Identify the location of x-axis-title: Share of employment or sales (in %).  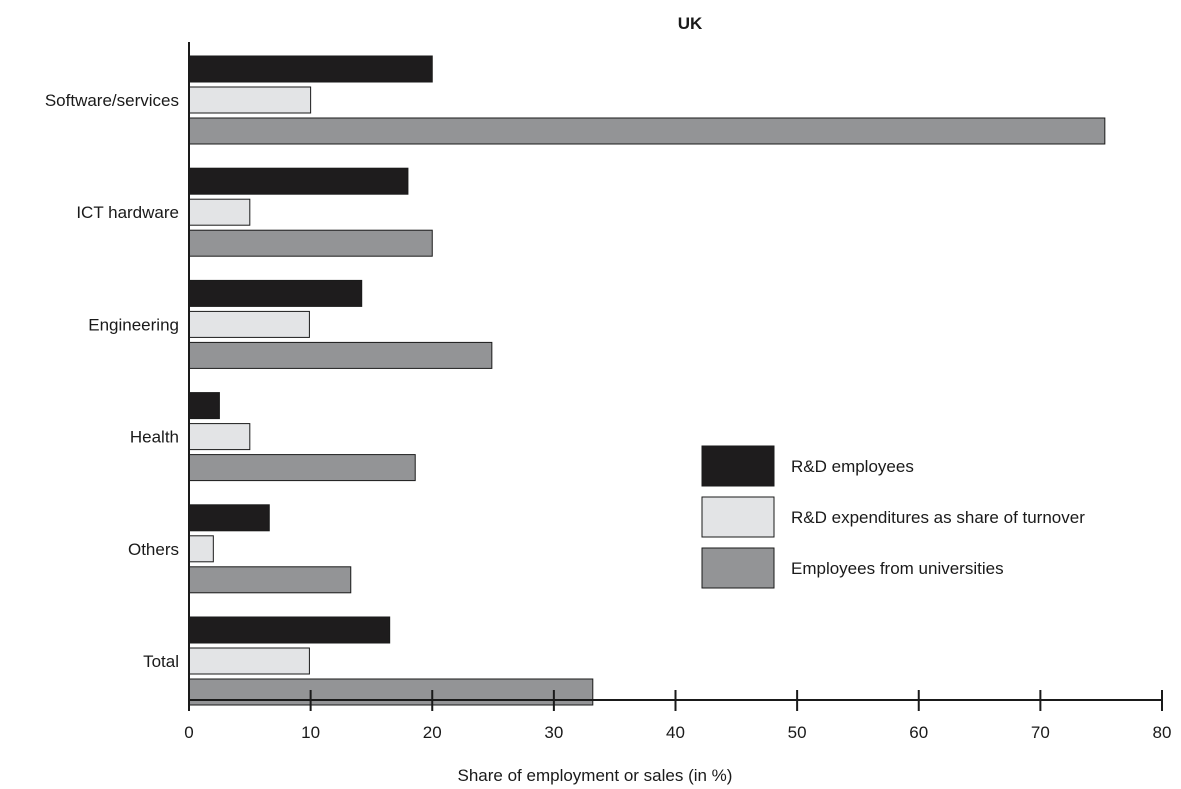
(595, 775).